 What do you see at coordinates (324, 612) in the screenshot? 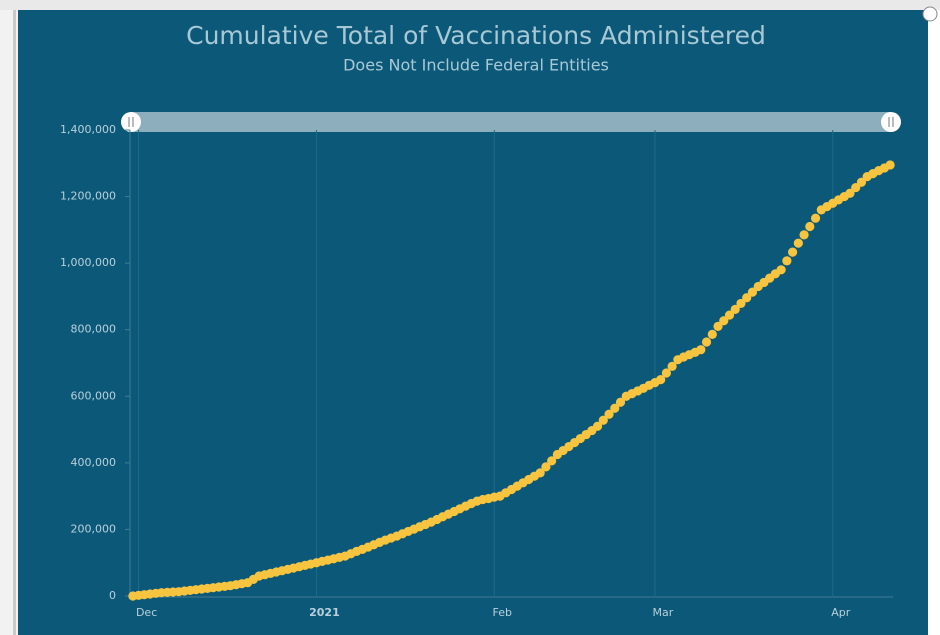
I see `x-tick-label: 2021` at bounding box center [324, 612].